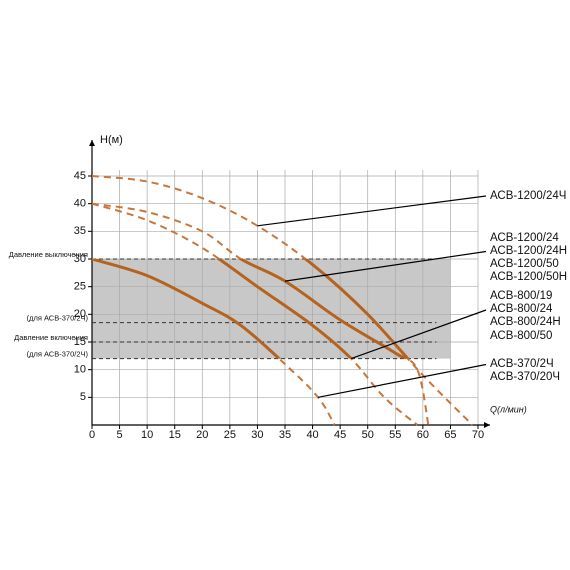 The image size is (570, 570). Describe the element at coordinates (230, 435) in the screenshot. I see `x-tick-label: 25` at that location.